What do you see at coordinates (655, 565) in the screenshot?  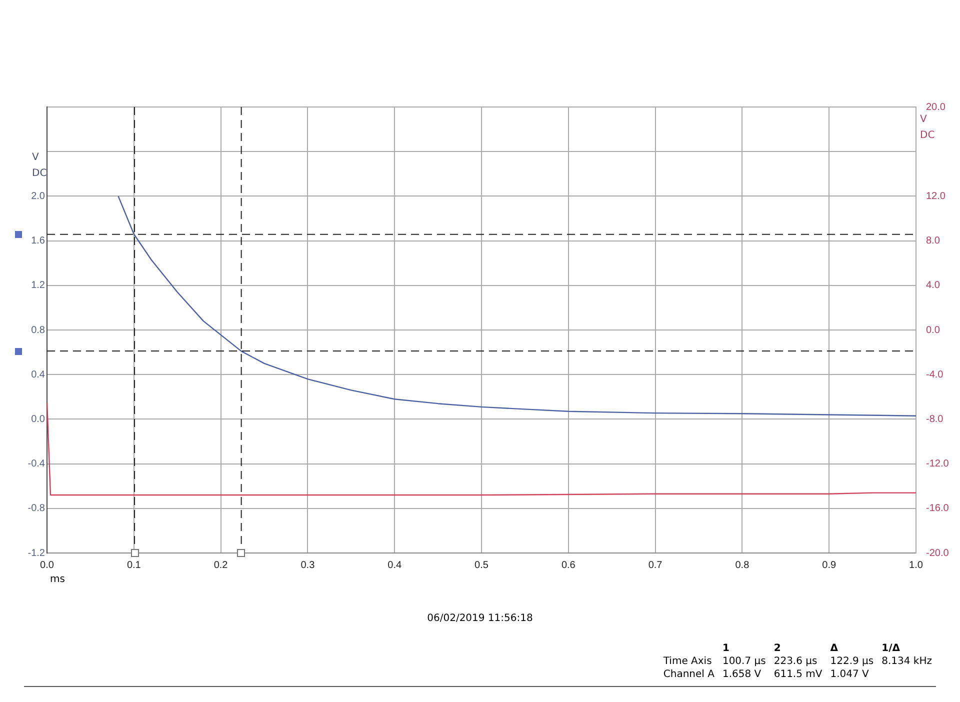 I see `x-tick-label: 0.7` at bounding box center [655, 565].